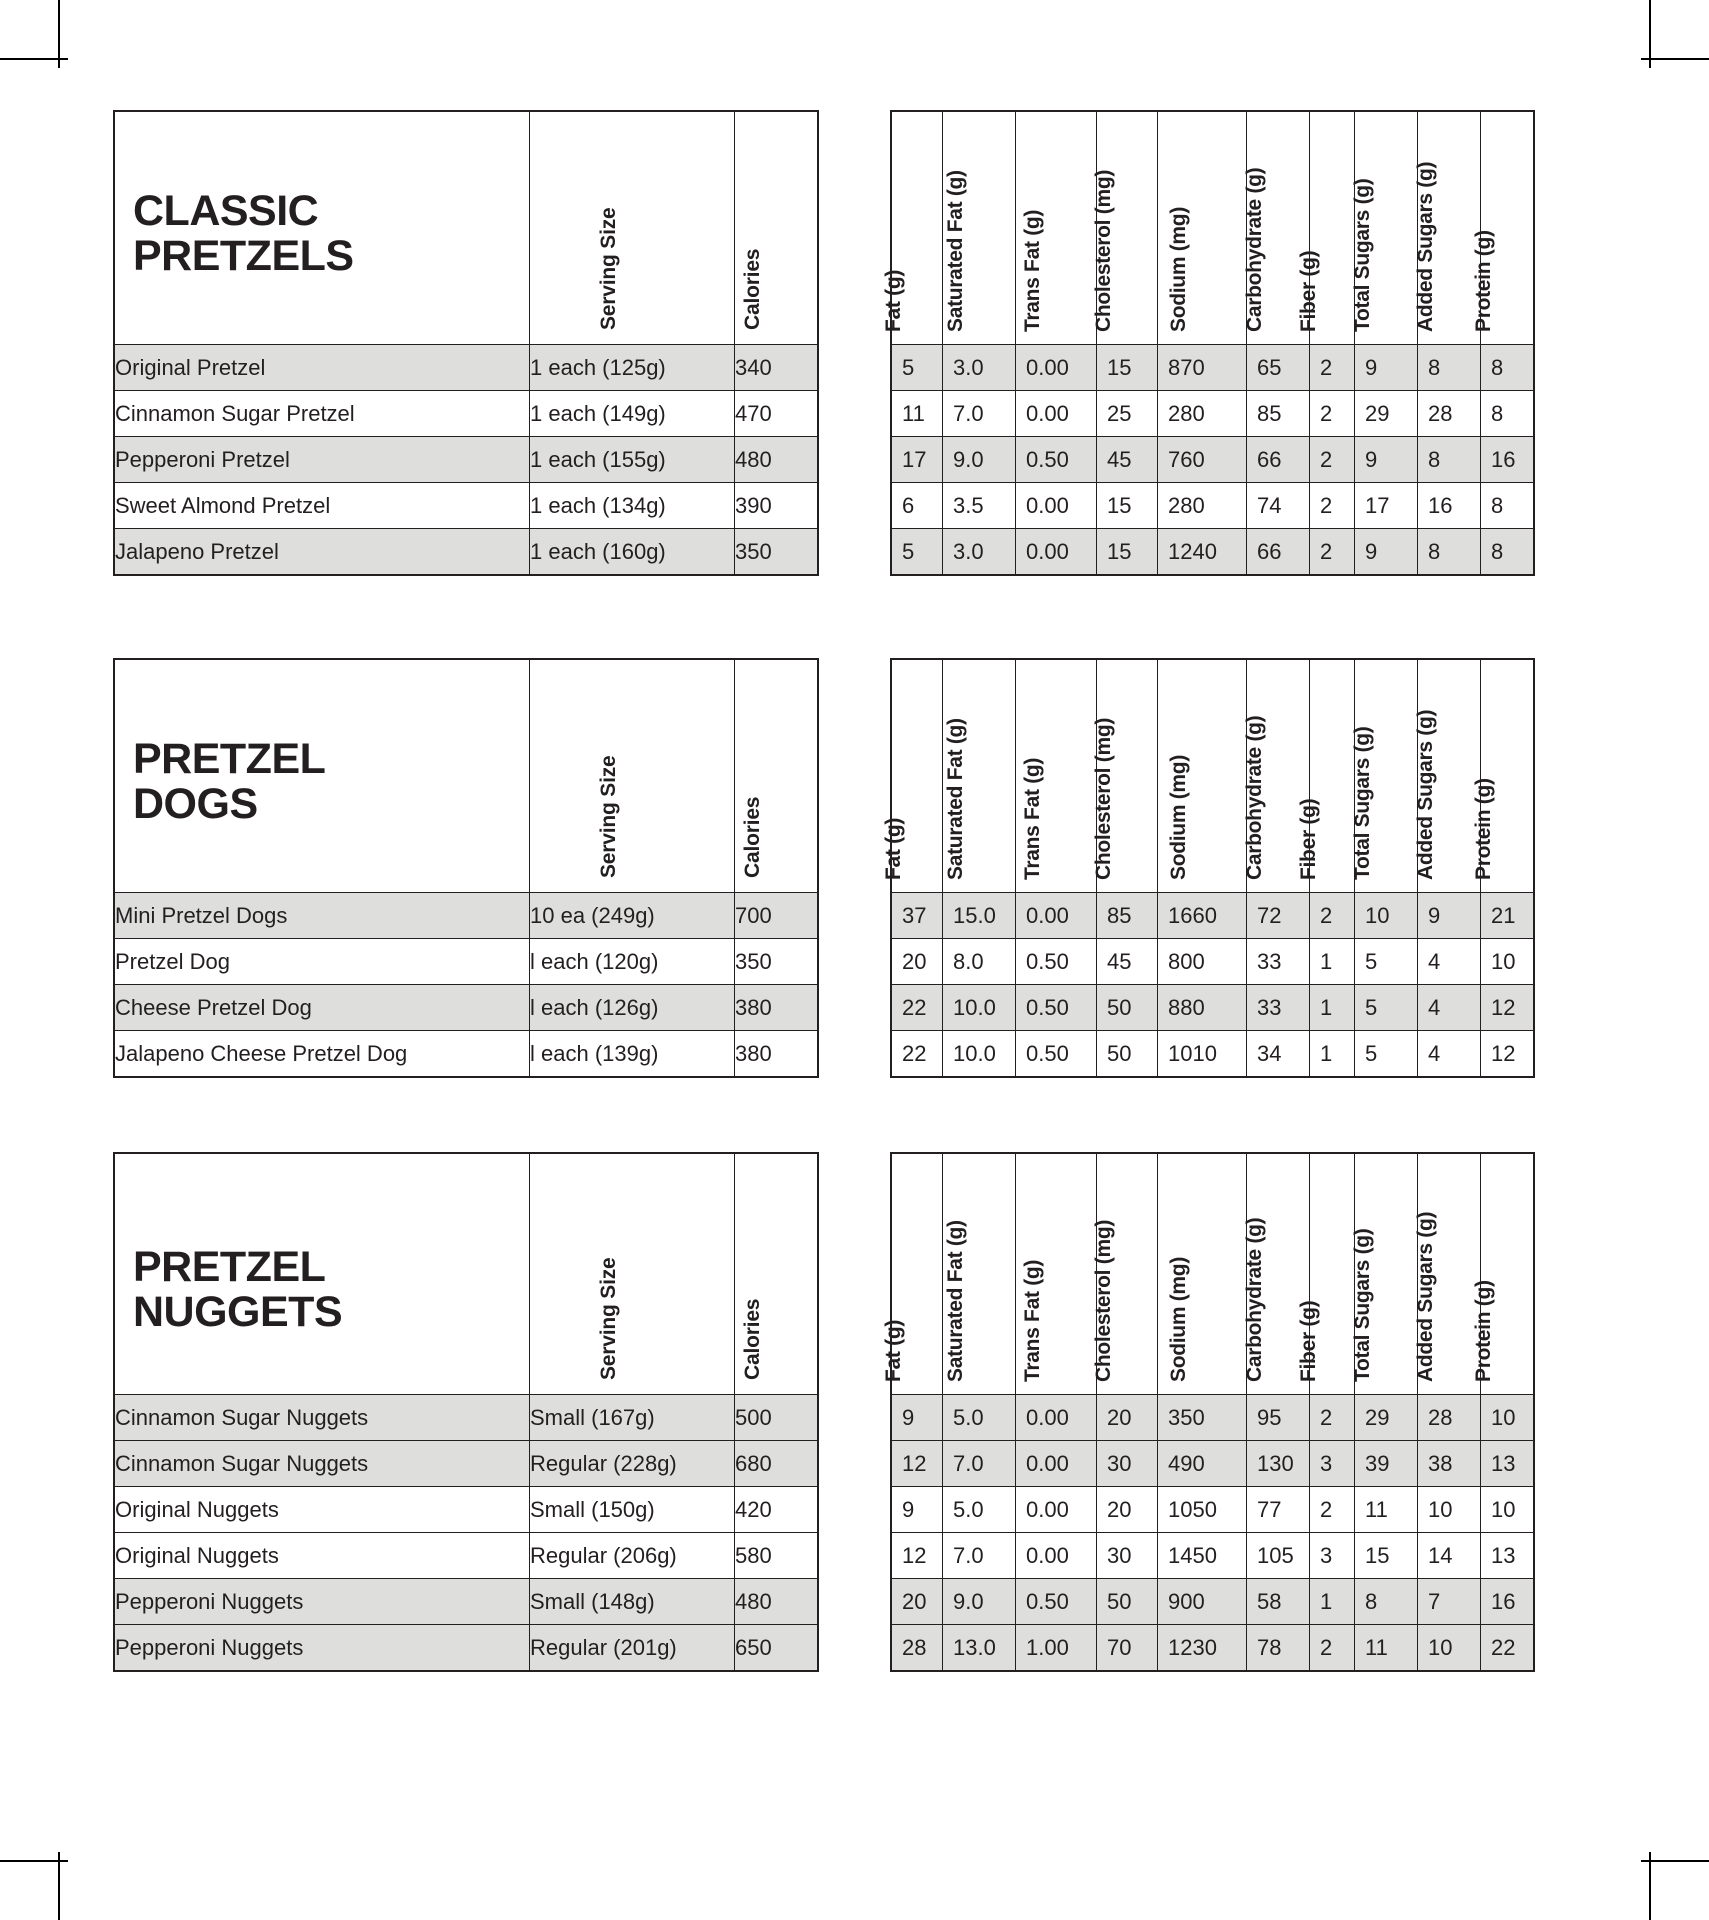  I want to click on table-row: 22 10.0 0.50 50 880 33 1 5 4 12, so click(1212, 1007).